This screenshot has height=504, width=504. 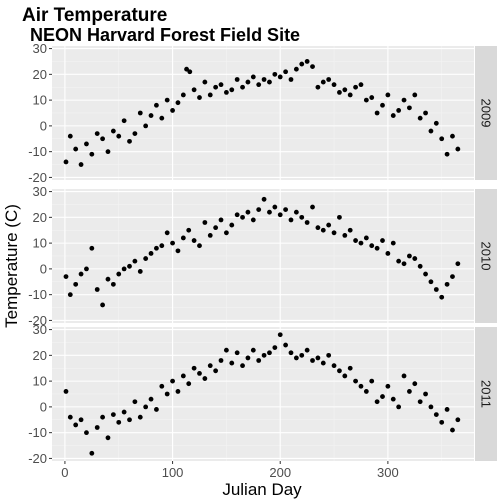 I want to click on facet-strip-label: 2010, so click(x=486, y=256).